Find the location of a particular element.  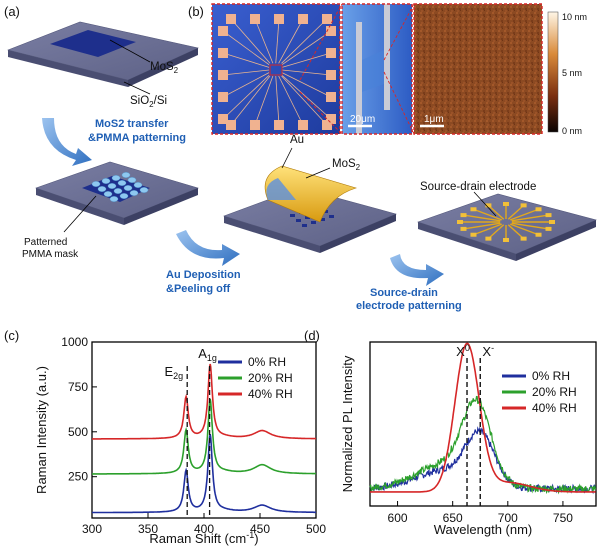

colorbar-tick-mid: 5 nm is located at coordinates (572, 73).